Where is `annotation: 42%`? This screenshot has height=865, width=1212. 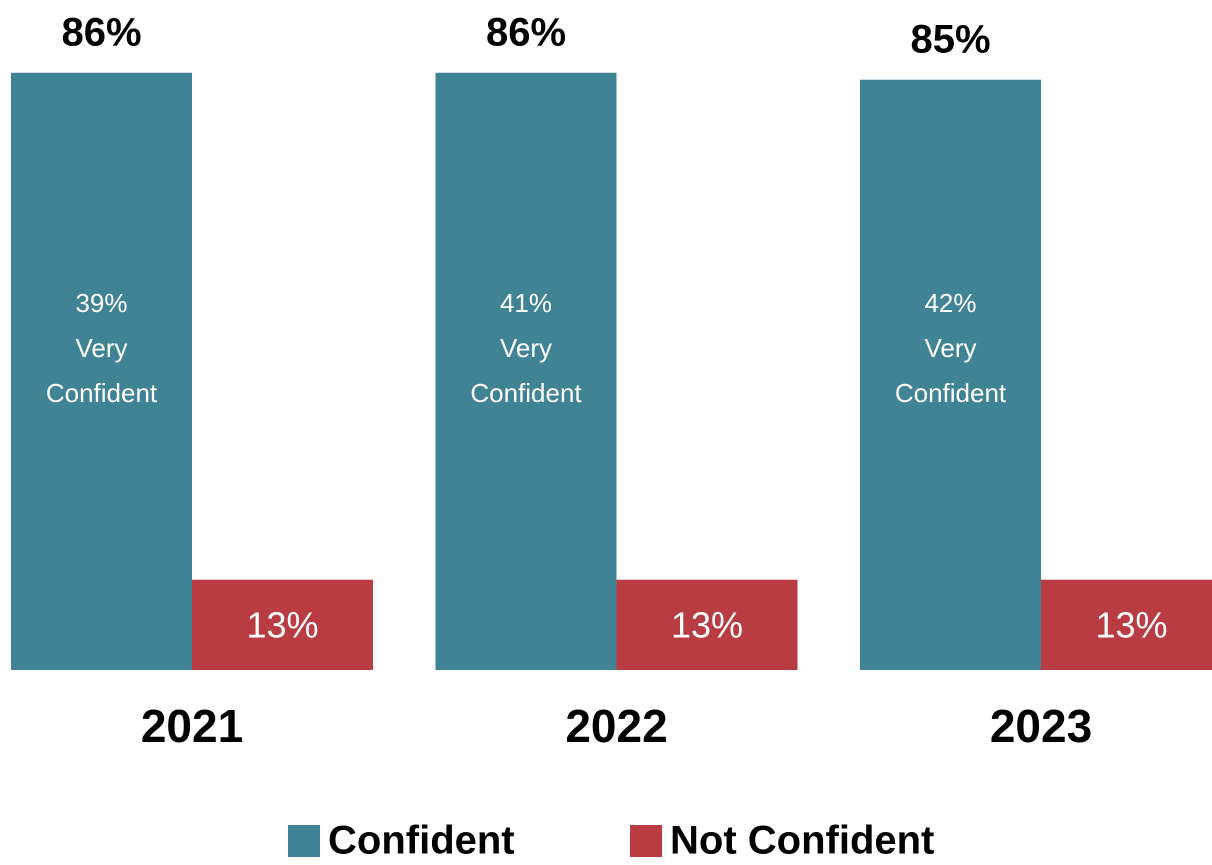
annotation: 42% is located at coordinates (950, 303).